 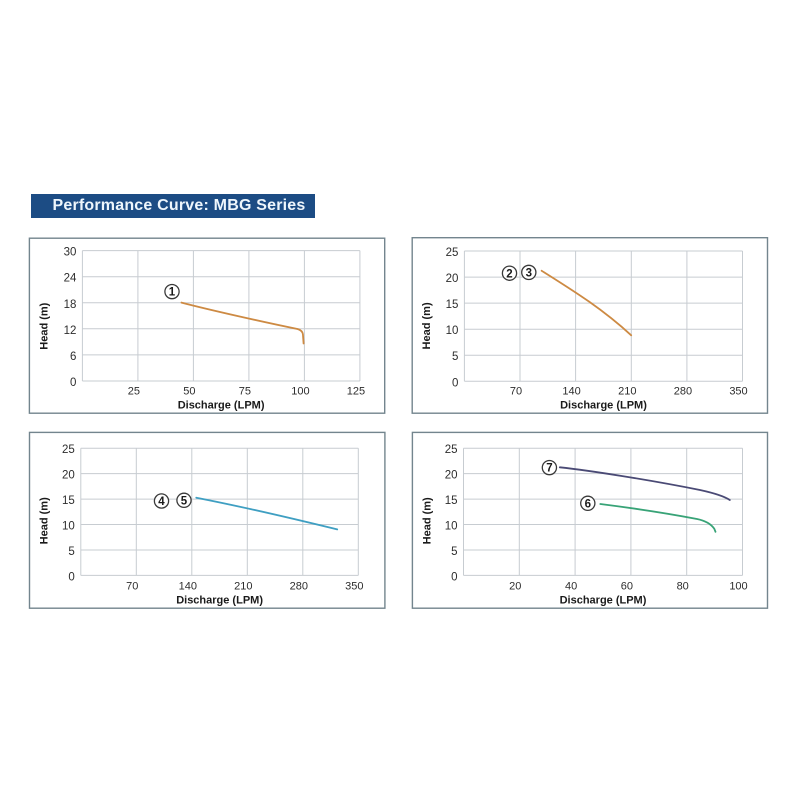 What do you see at coordinates (509, 274) in the screenshot?
I see `svg-text: 2` at bounding box center [509, 274].